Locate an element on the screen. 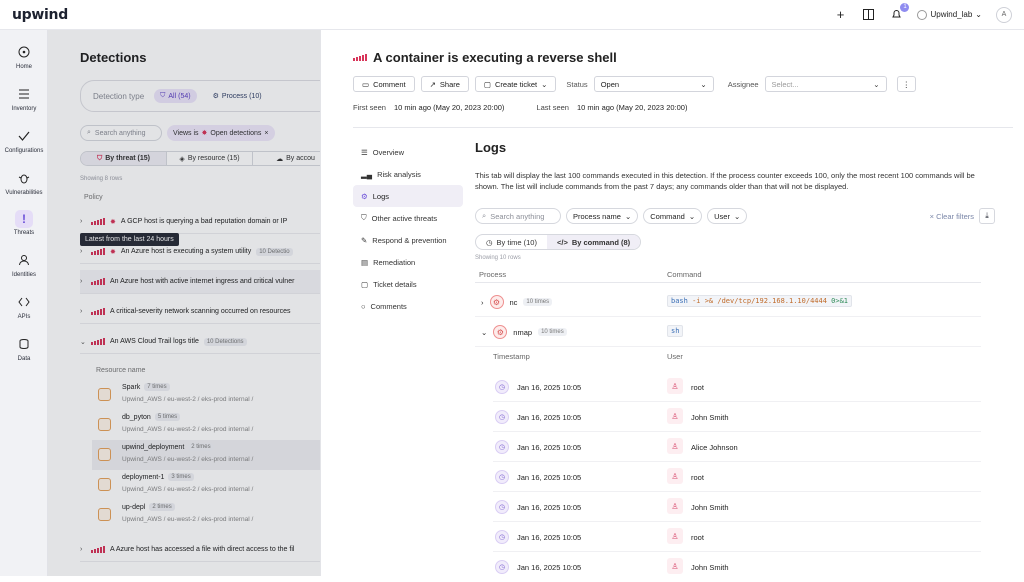  sidebar-item-configurations: Configurations is located at coordinates (24, 141).